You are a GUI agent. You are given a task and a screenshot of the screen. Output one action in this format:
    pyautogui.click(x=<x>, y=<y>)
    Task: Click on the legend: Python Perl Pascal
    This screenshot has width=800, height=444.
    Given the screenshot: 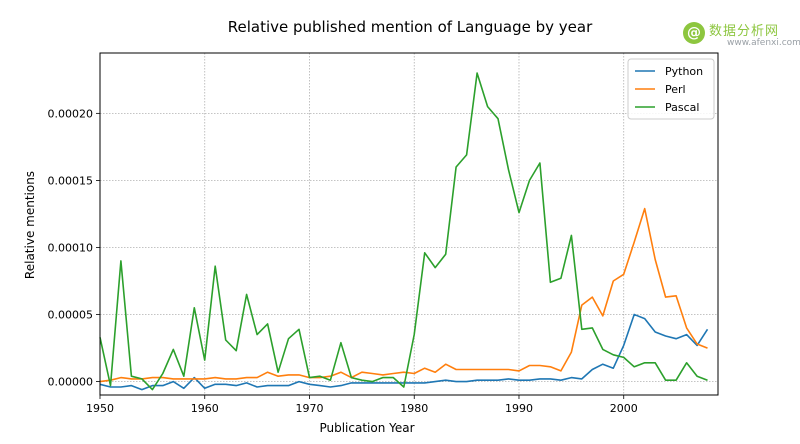 What is the action you would take?
    pyautogui.click(x=671, y=89)
    